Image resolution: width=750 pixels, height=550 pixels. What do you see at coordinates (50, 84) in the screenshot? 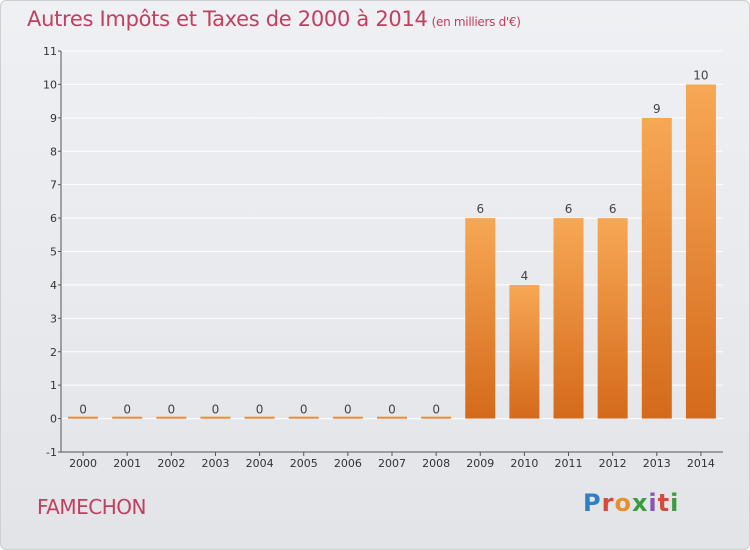
I see `y-tick-label: 10` at bounding box center [50, 84].